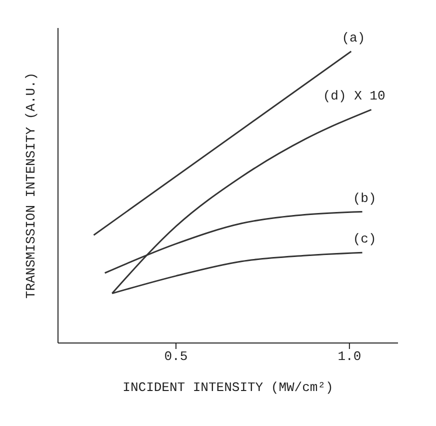  I want to click on series-label: (d) X 10, so click(354, 96).